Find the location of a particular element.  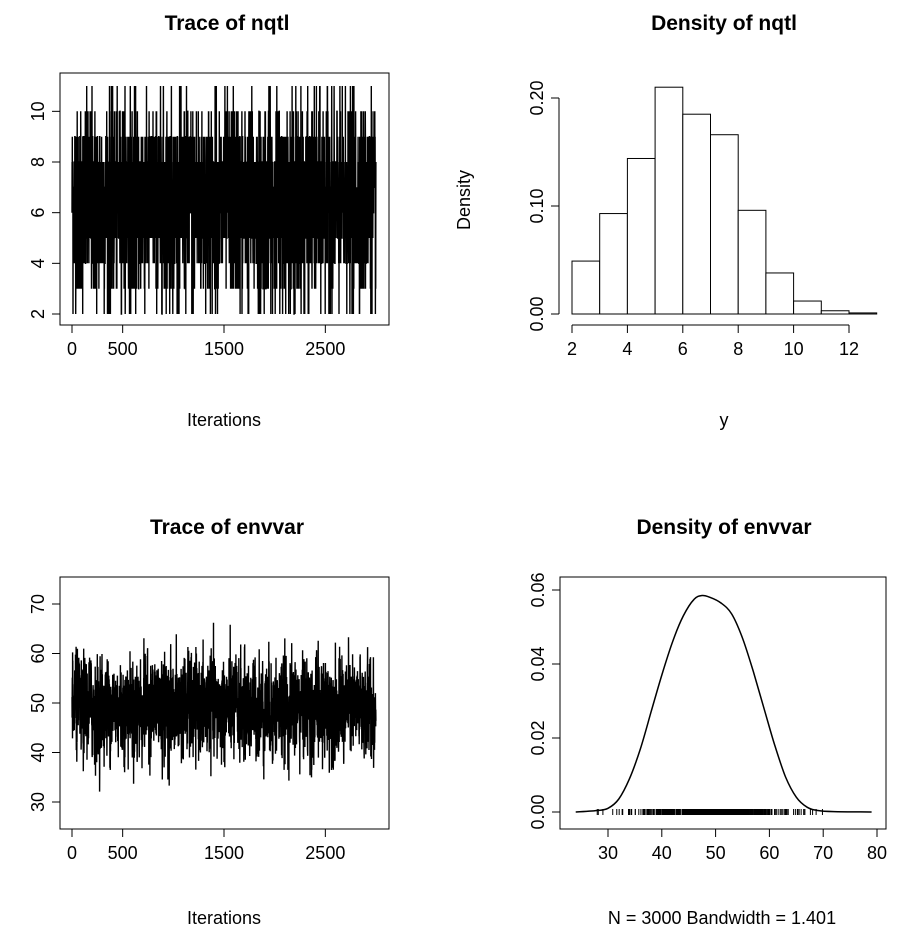

y-tick-label: 60 is located at coordinates (38, 653).